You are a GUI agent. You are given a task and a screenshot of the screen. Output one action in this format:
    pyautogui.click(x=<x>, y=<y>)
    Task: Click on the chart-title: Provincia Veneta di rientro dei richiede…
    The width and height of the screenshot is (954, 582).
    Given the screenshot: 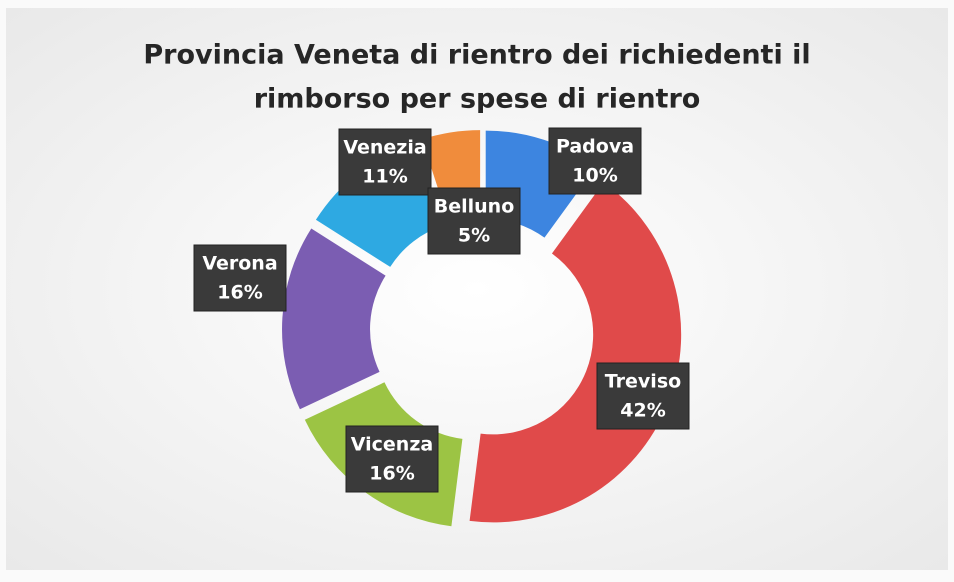 What is the action you would take?
    pyautogui.click(x=476, y=55)
    